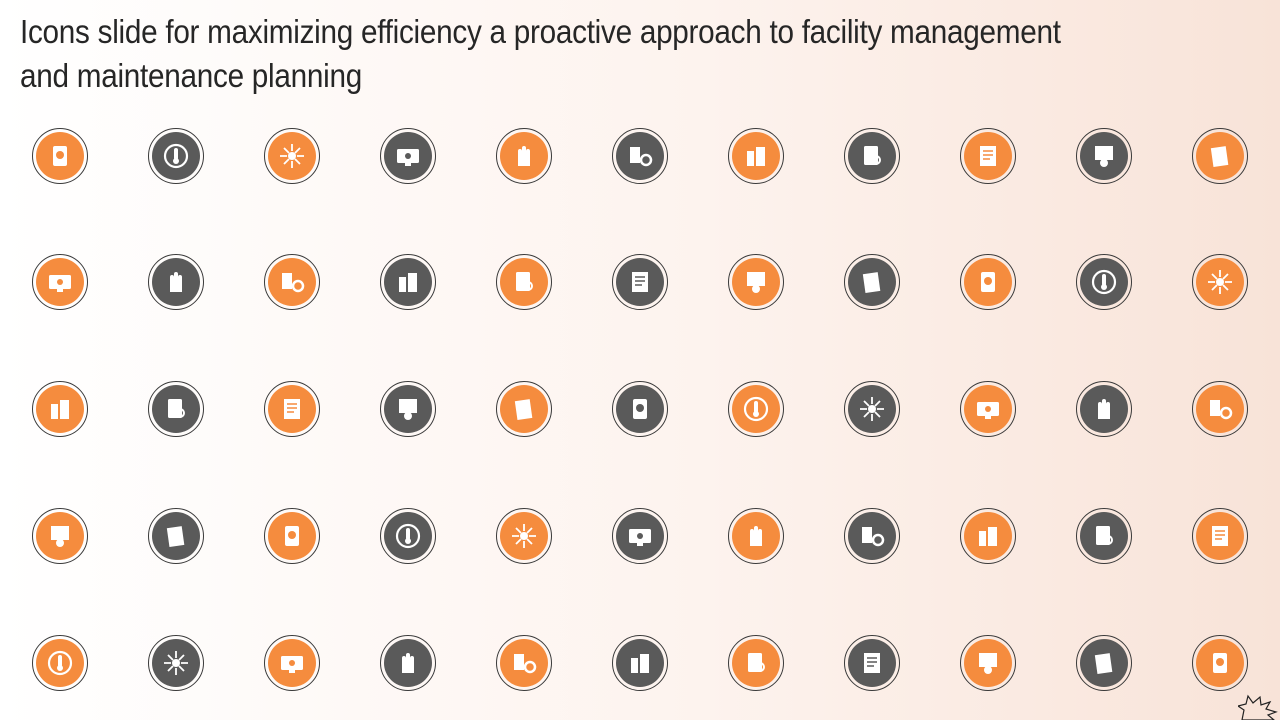 This screenshot has width=1280, height=720. I want to click on thermometer-icon, so click(176, 156).